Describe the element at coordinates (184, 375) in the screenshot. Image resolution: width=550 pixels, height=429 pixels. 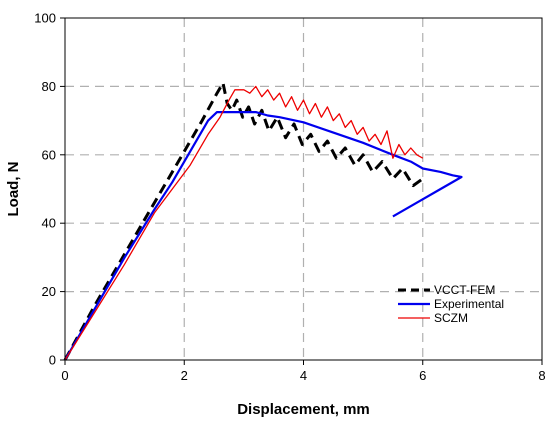
I see `x-tick-label-2: 2` at that location.